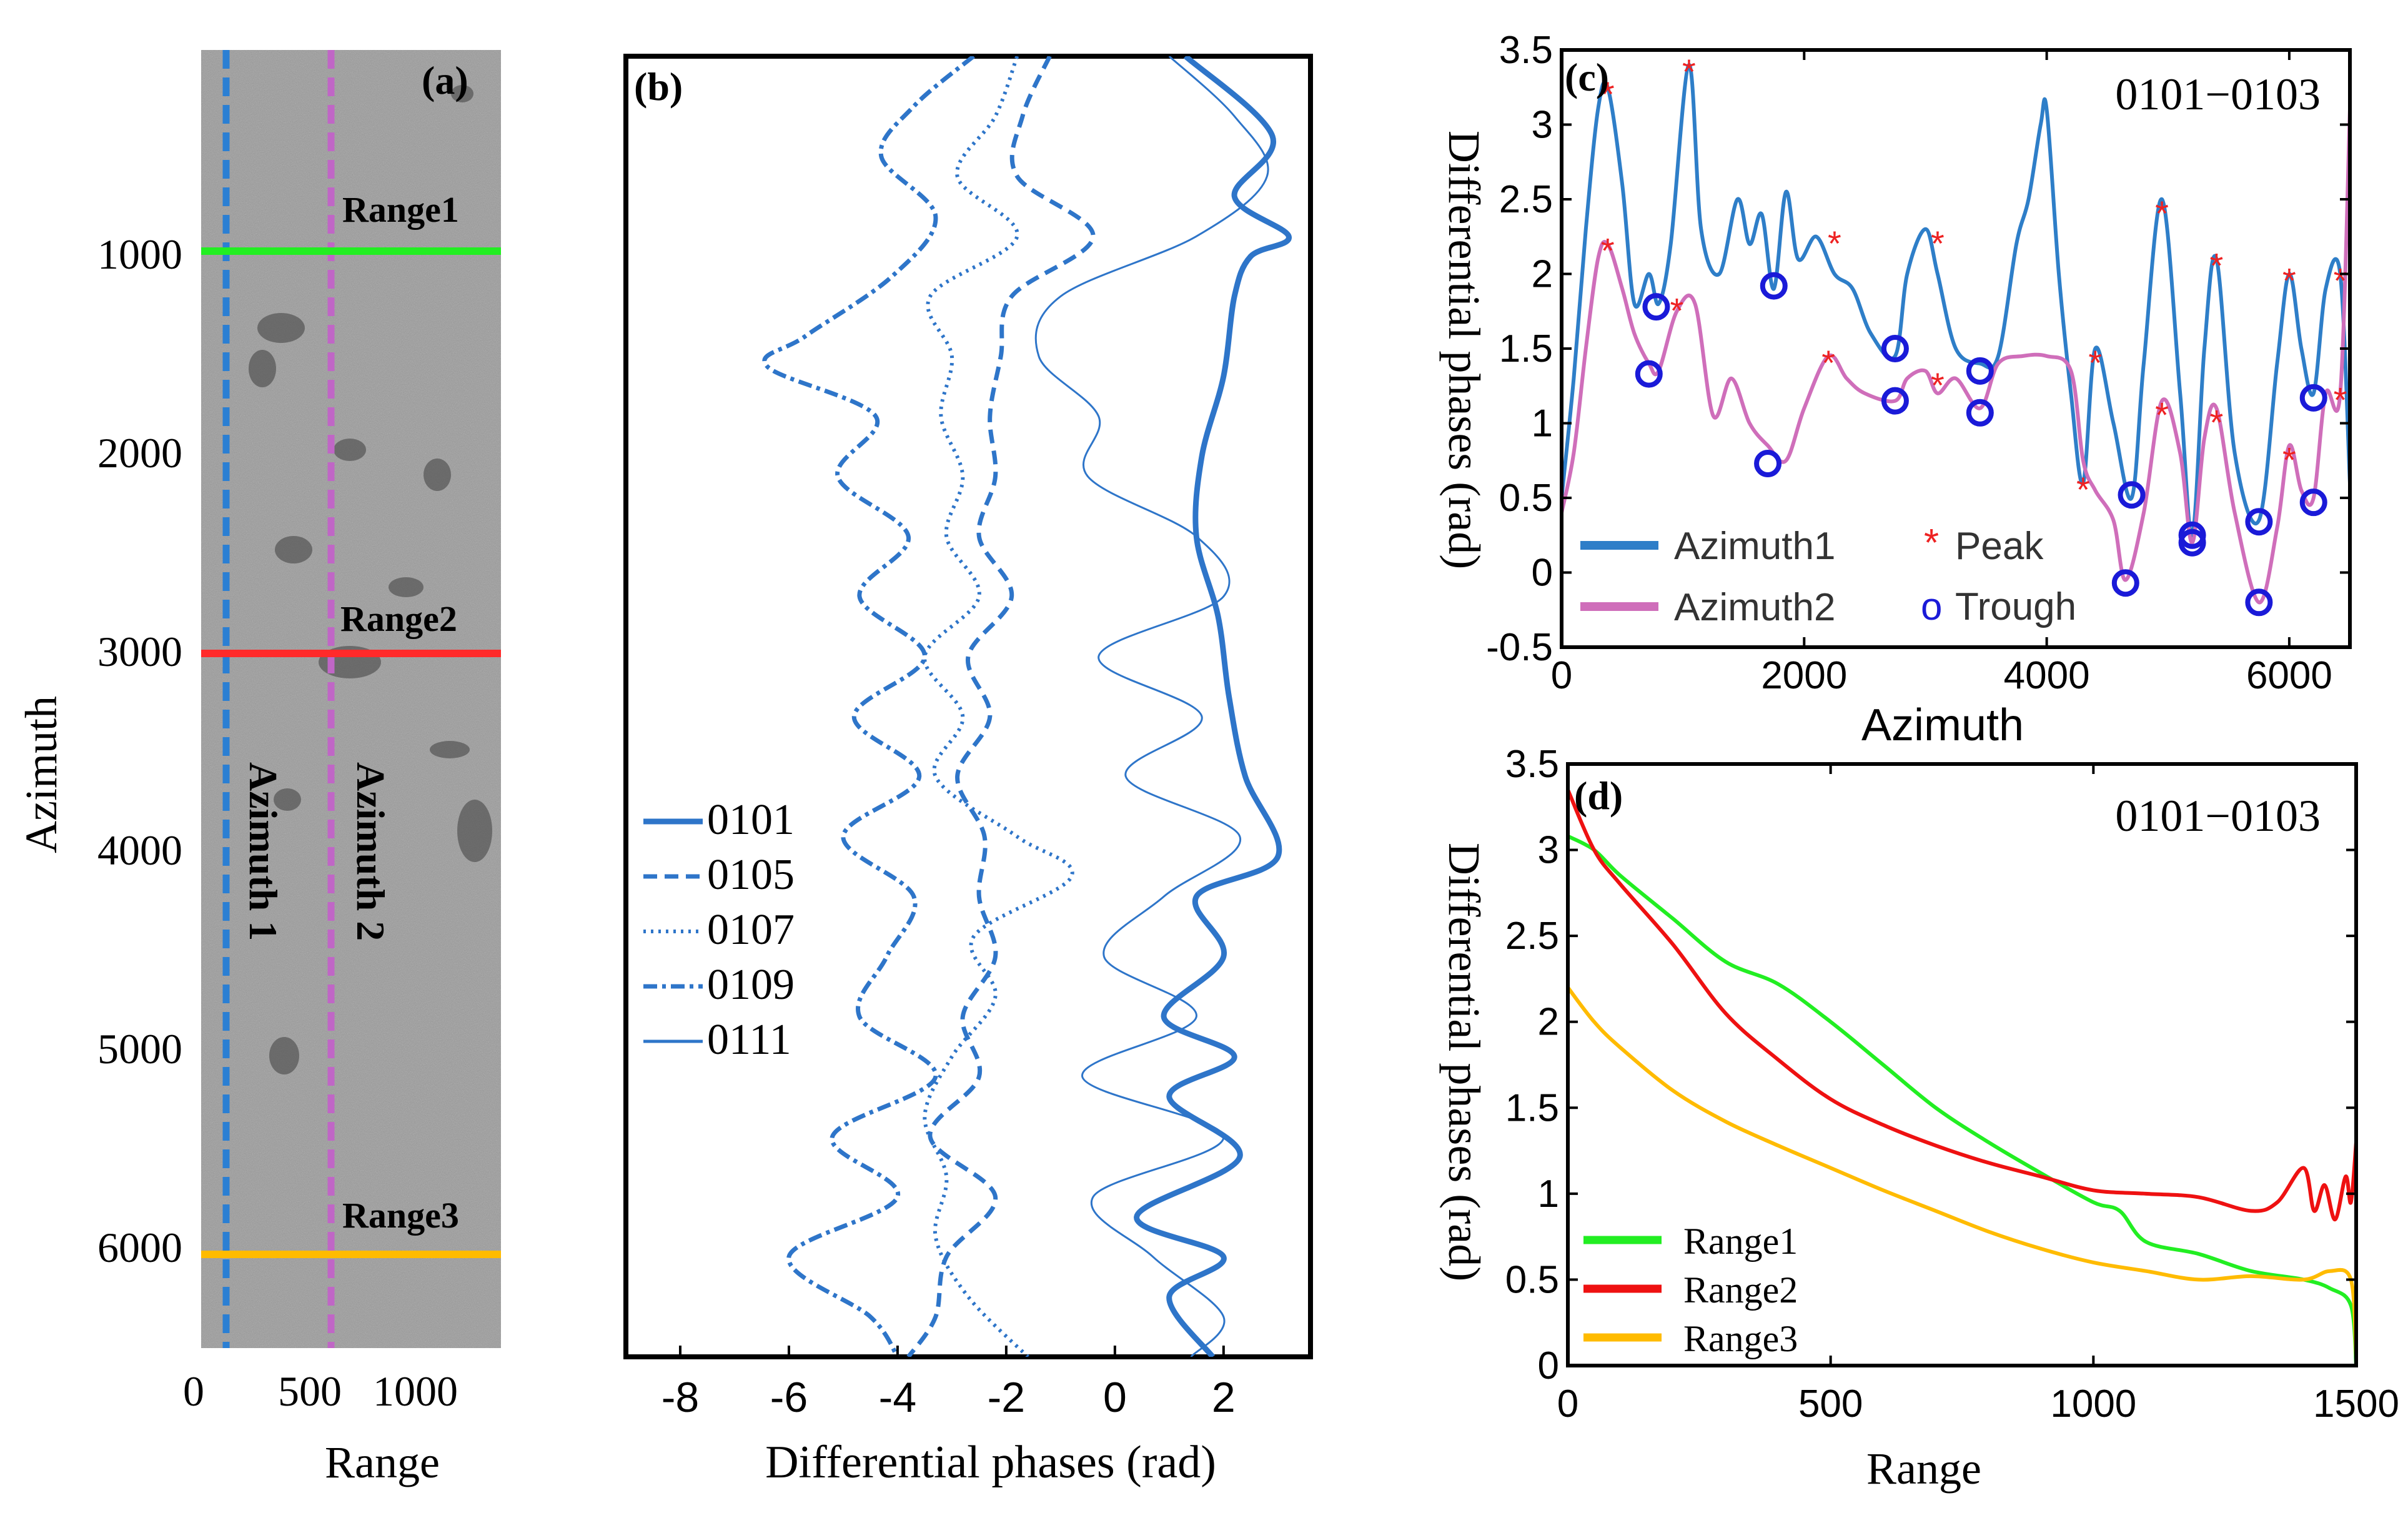  I want to click on legend-label-0105: 0105, so click(751, 875).